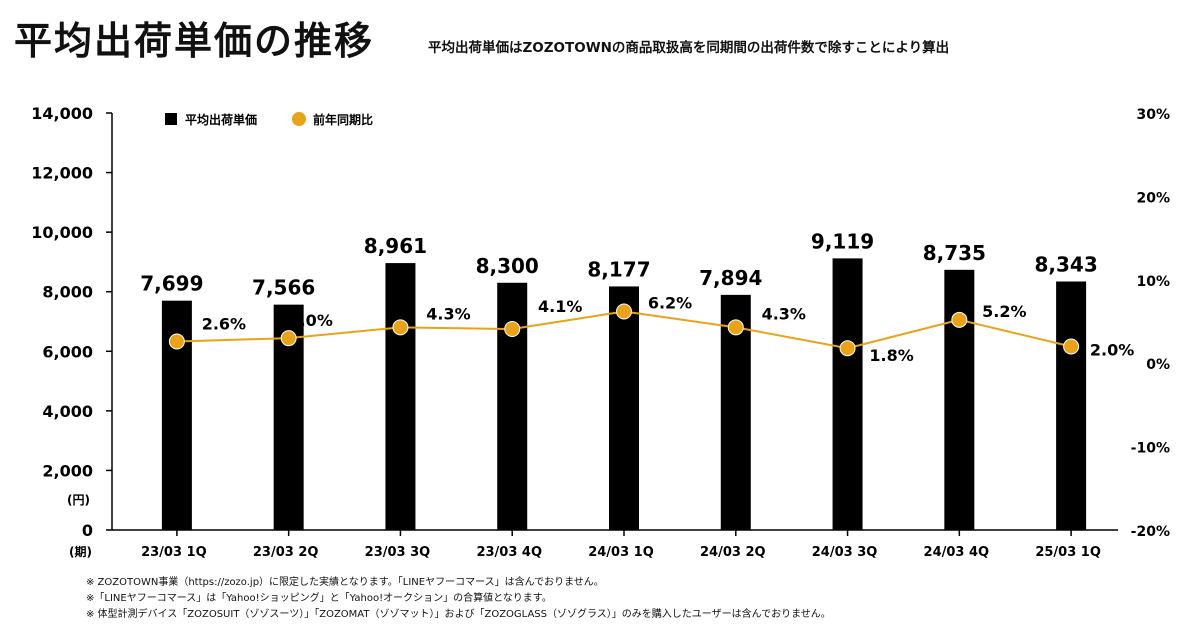  What do you see at coordinates (171, 119) in the screenshot?
I see `legend-bar-swatch` at bounding box center [171, 119].